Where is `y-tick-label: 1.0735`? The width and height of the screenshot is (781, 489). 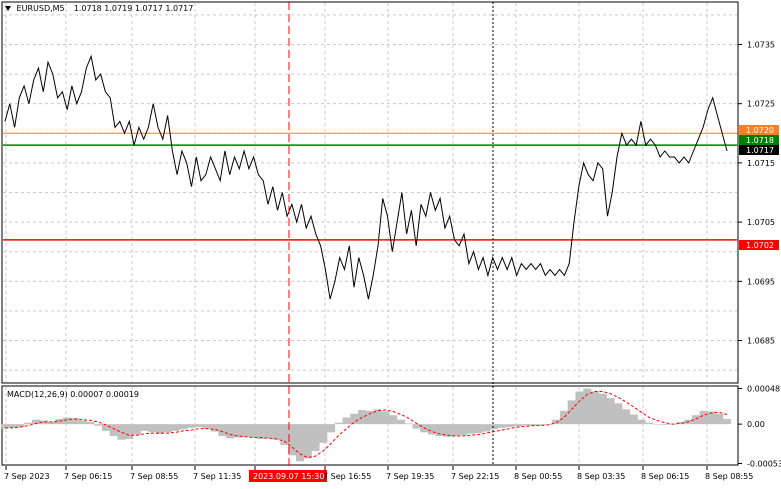 y-tick-label: 1.0735 is located at coordinates (761, 44).